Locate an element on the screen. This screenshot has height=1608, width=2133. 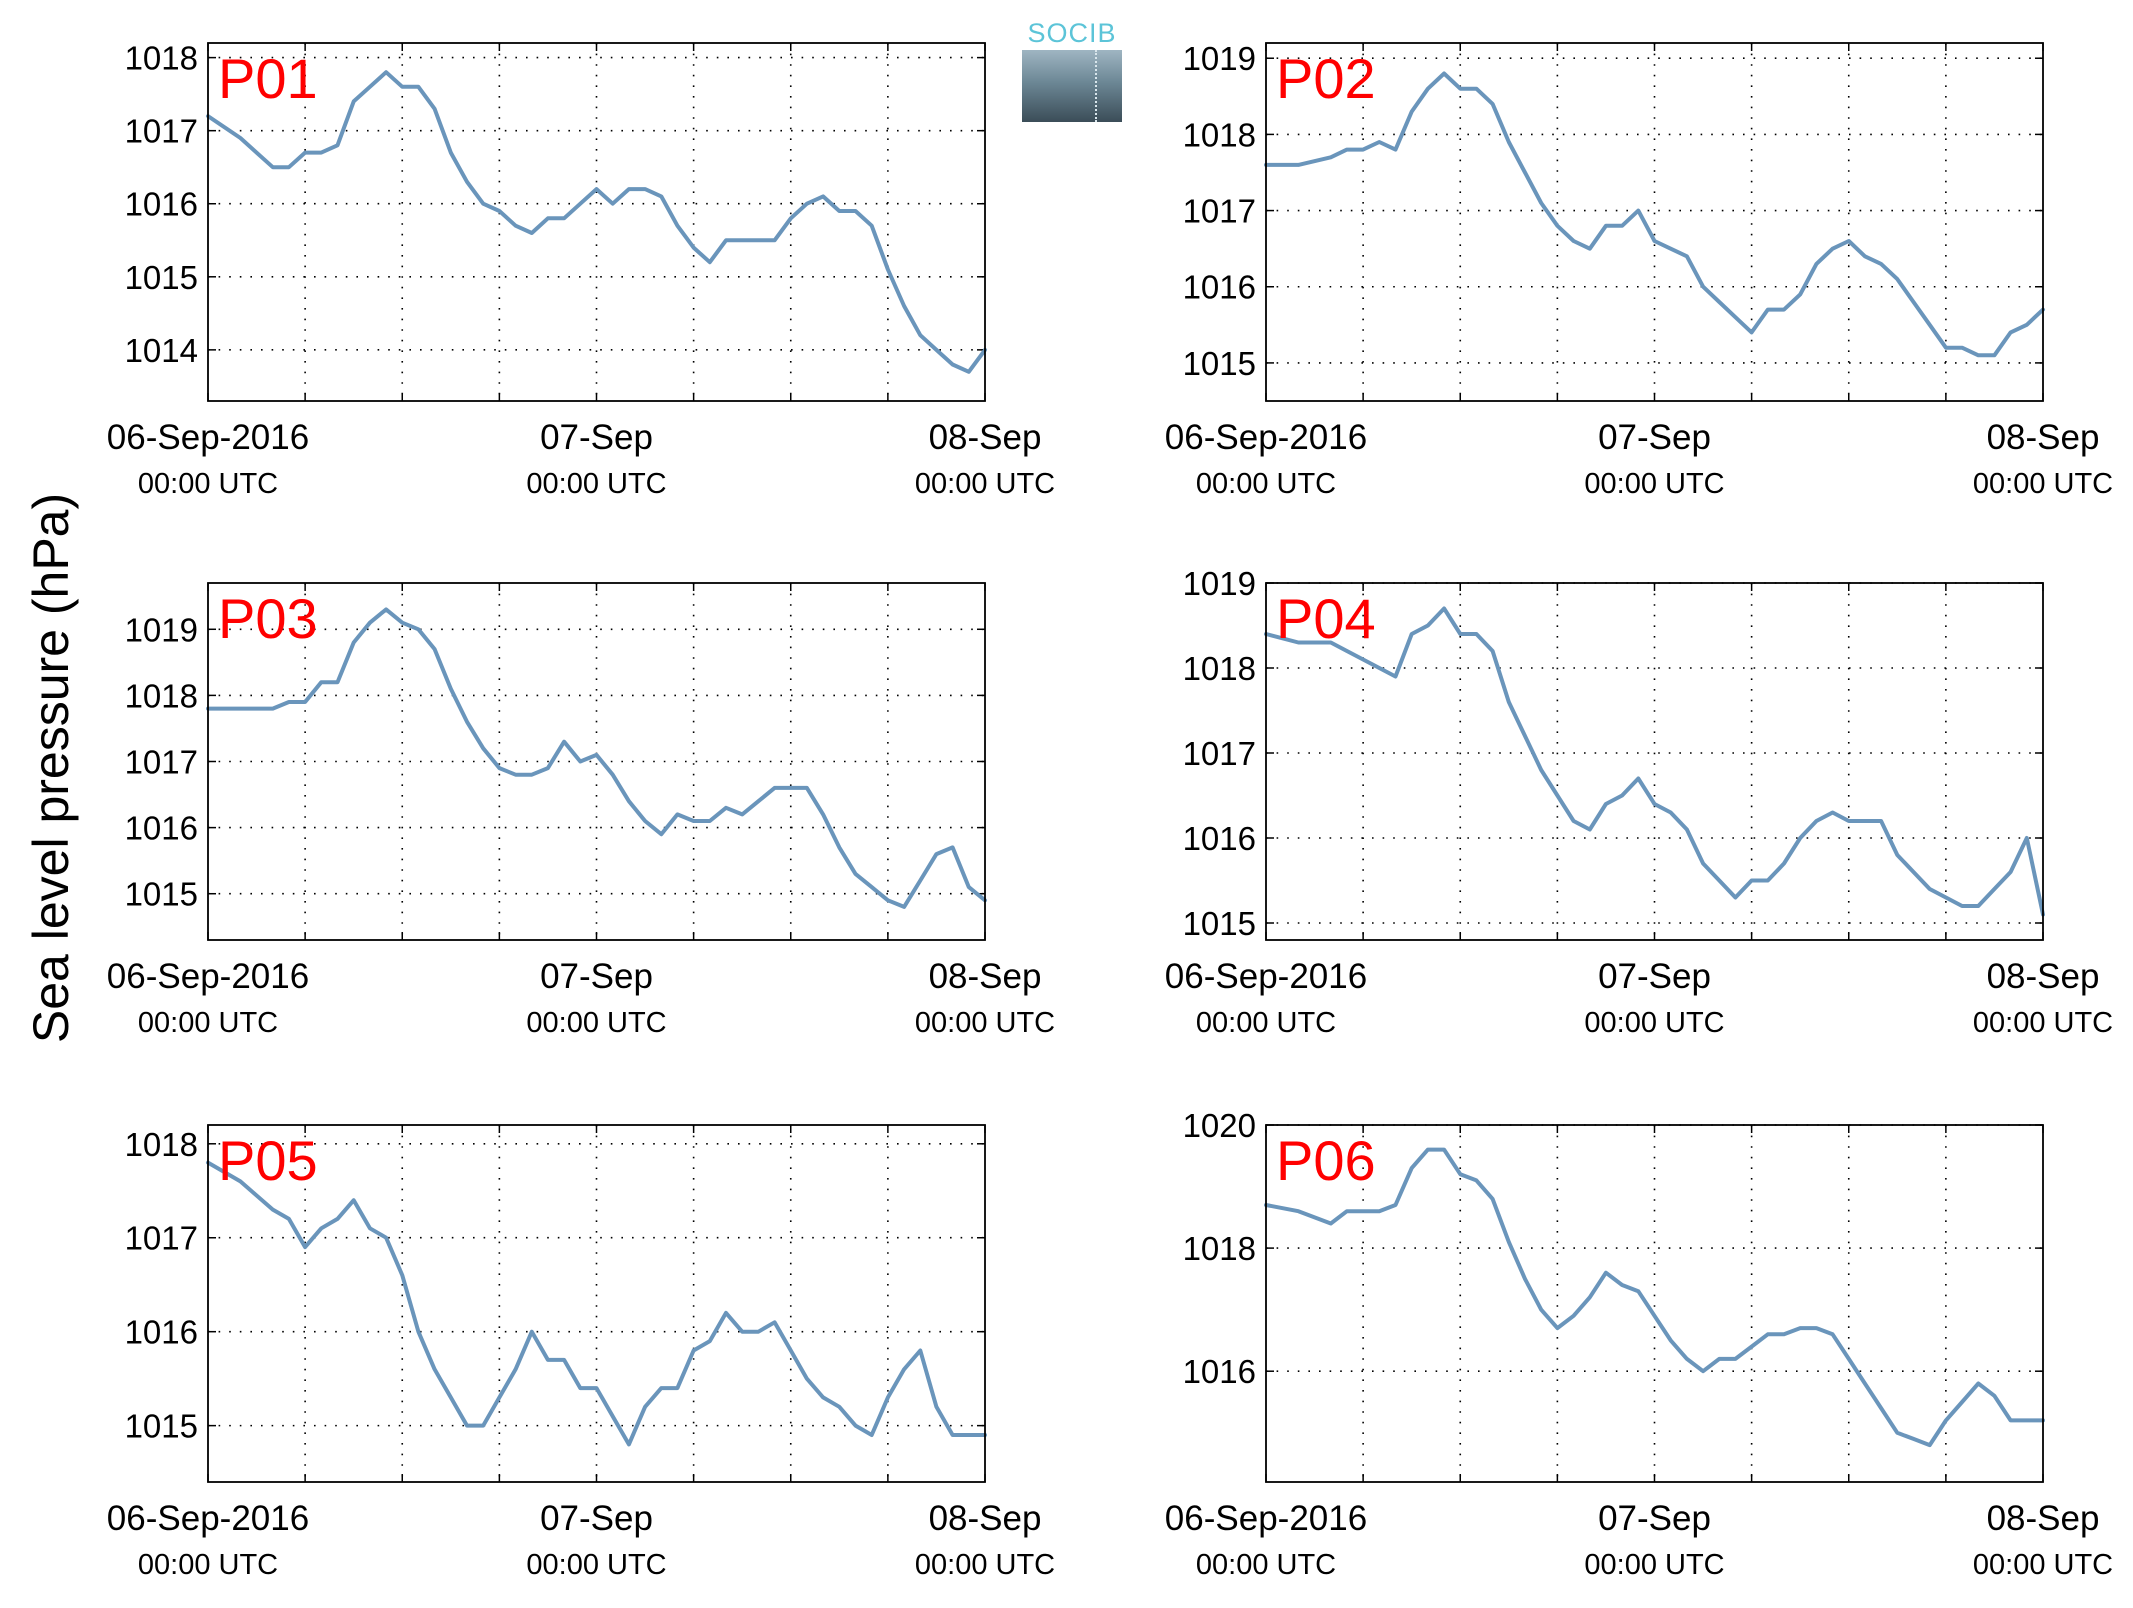
y-tick-label: 1014 is located at coordinates (161, 350).